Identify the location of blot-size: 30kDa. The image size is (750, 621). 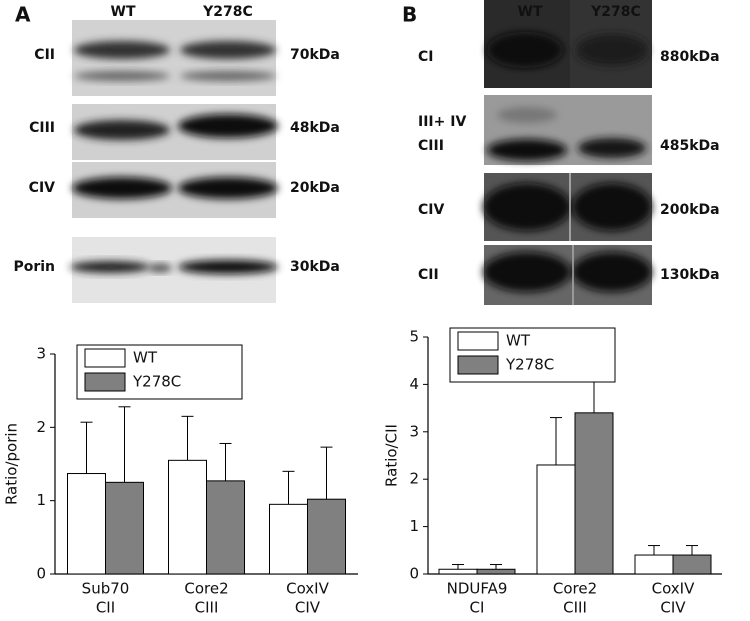
(315, 267).